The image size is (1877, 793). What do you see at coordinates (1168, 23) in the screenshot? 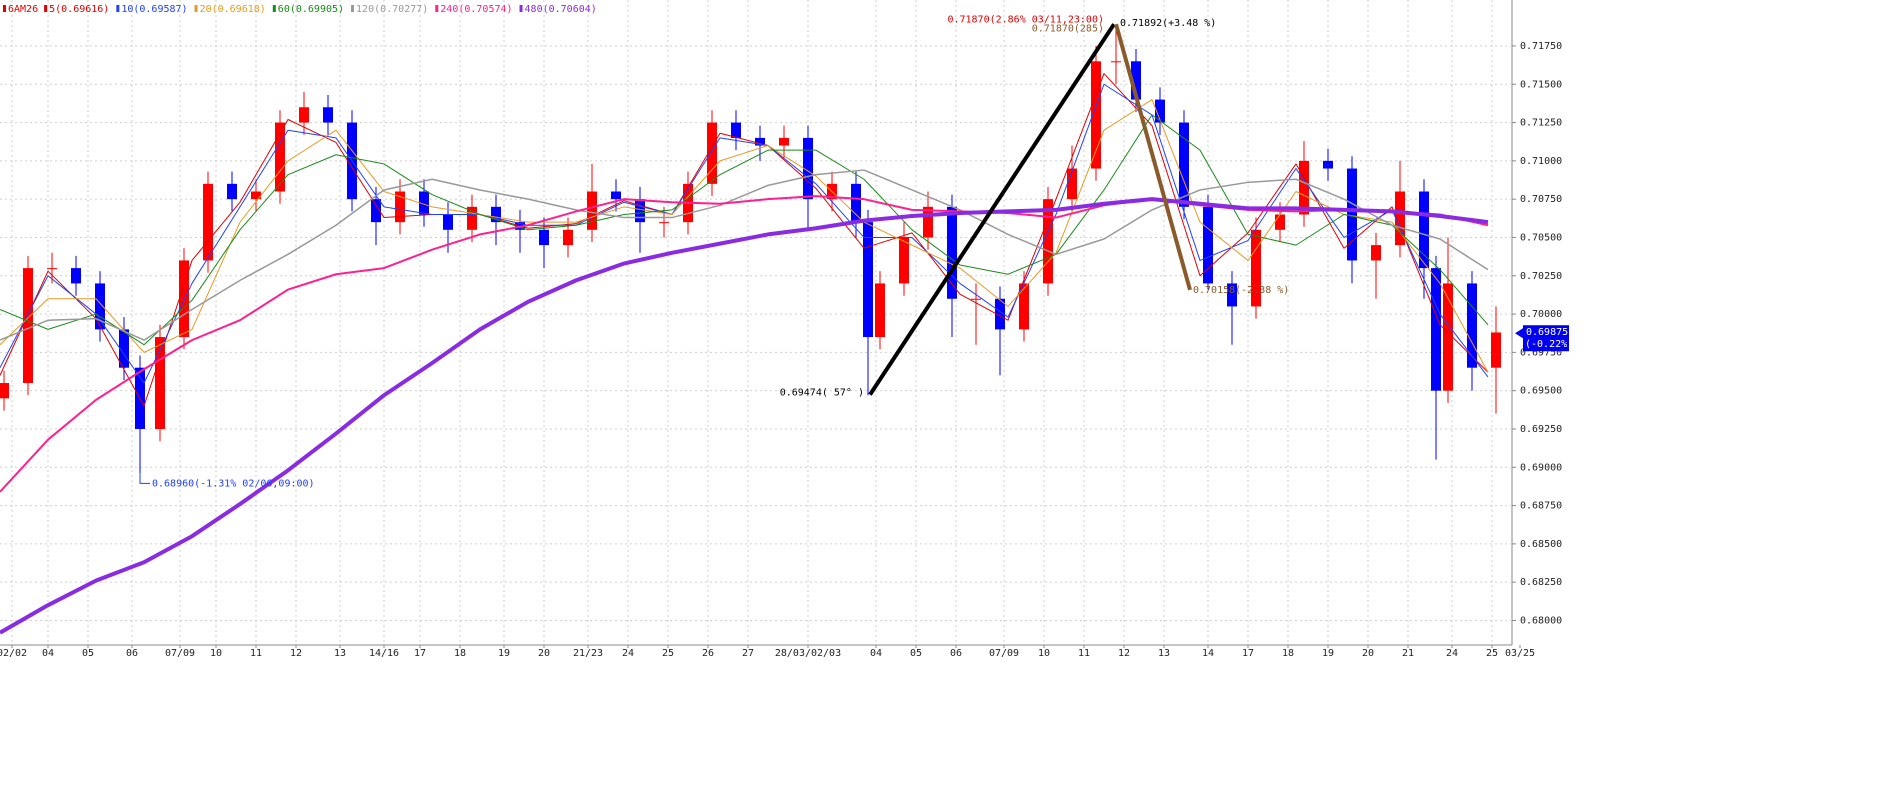
I see `annotation: 0.71892(+3.48 %)` at bounding box center [1168, 23].